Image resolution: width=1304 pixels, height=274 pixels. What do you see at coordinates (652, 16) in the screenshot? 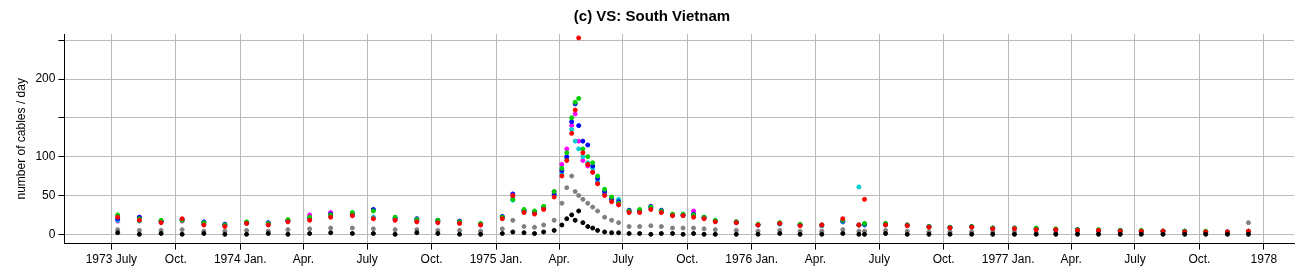
I see `chart-title: (c) VS: South Vietnam` at bounding box center [652, 16].